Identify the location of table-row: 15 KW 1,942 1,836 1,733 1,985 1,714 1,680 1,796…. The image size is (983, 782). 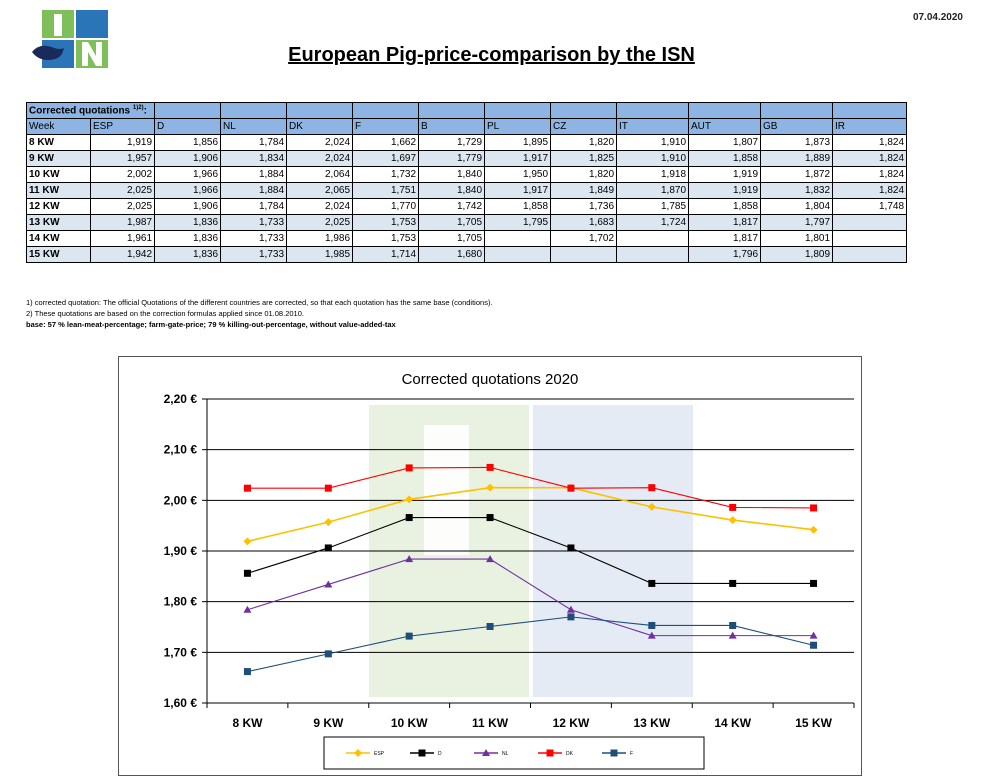
(467, 254).